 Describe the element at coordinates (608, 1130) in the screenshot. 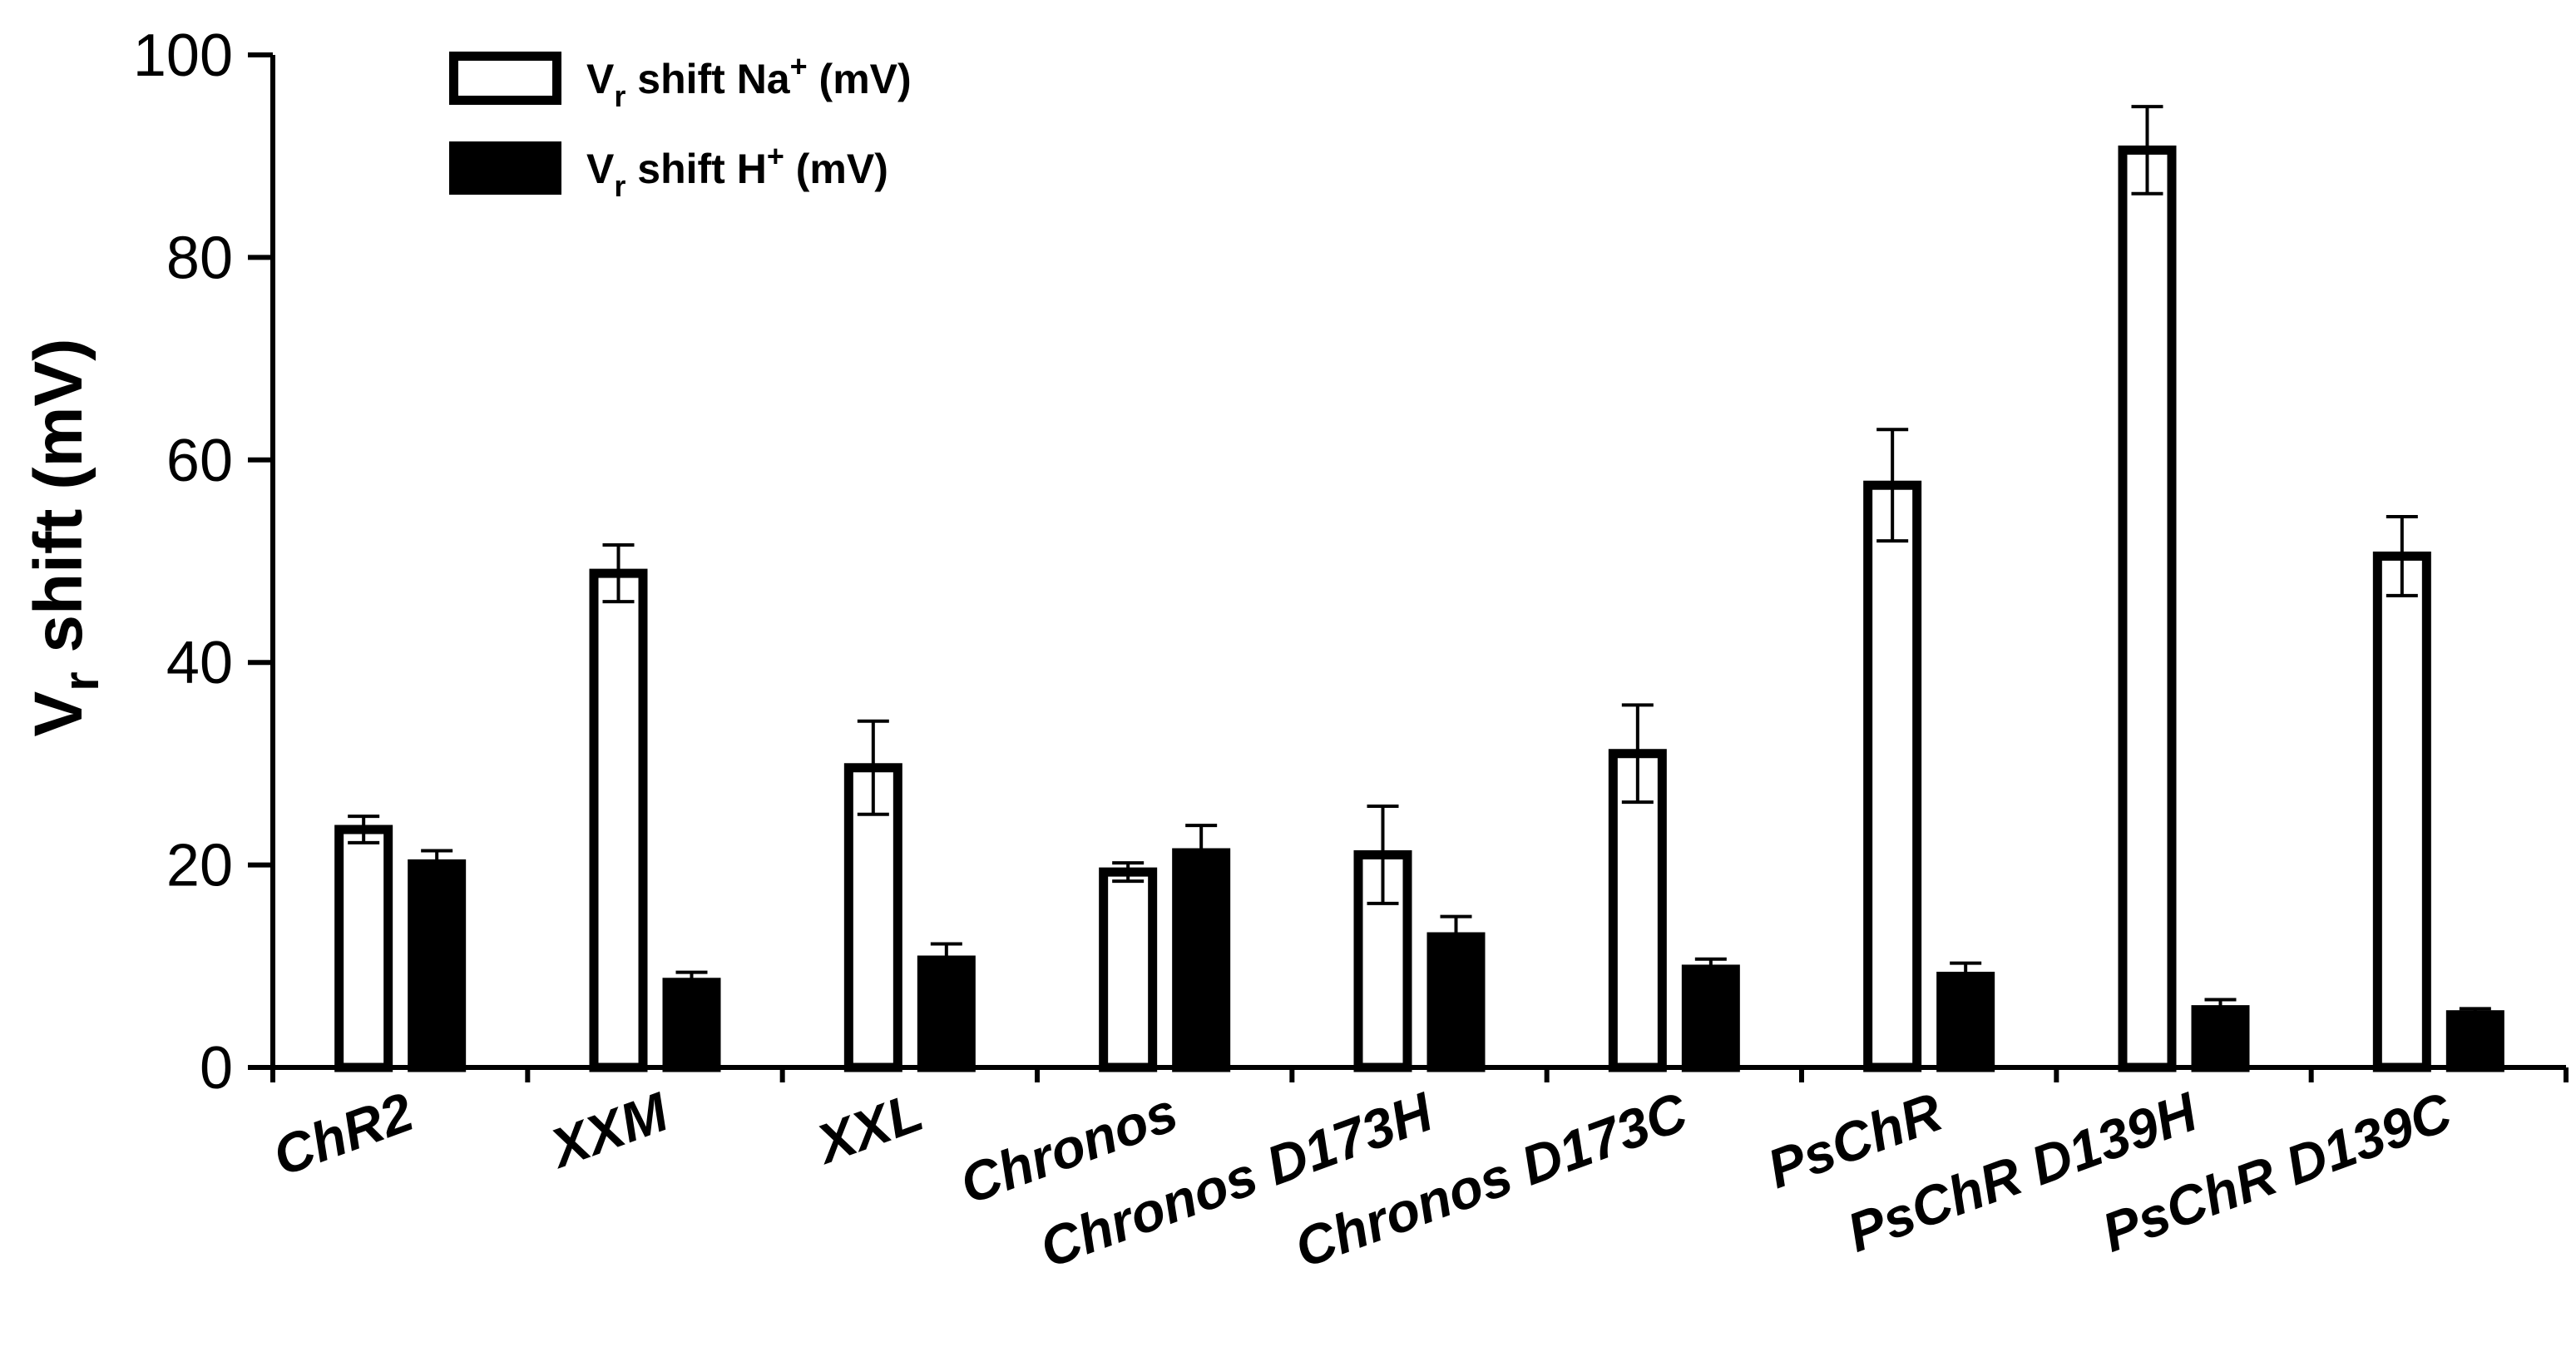

I see `x-tick-label-2: XXM` at that location.